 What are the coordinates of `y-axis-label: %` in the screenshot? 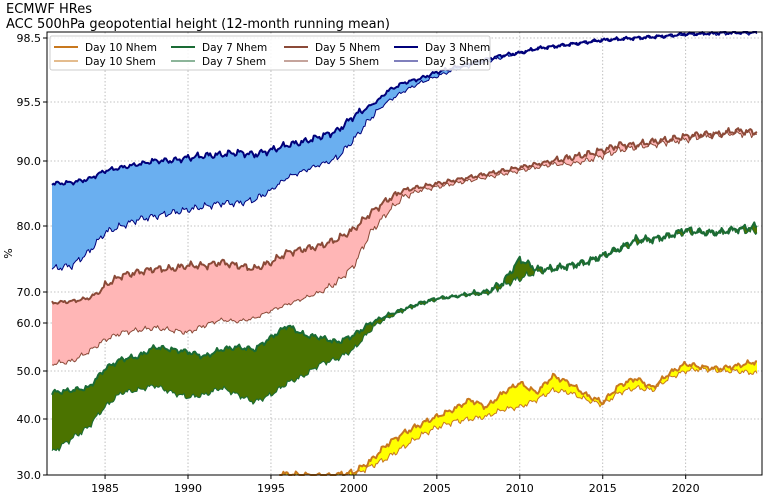 It's located at (8, 253).